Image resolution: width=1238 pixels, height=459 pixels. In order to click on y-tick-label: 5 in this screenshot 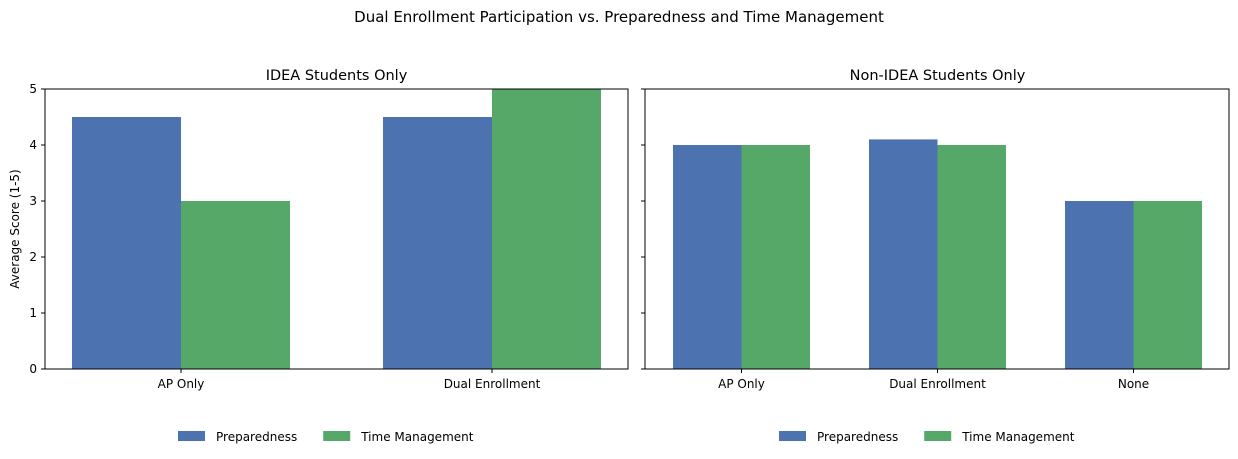, I will do `click(33, 89)`.